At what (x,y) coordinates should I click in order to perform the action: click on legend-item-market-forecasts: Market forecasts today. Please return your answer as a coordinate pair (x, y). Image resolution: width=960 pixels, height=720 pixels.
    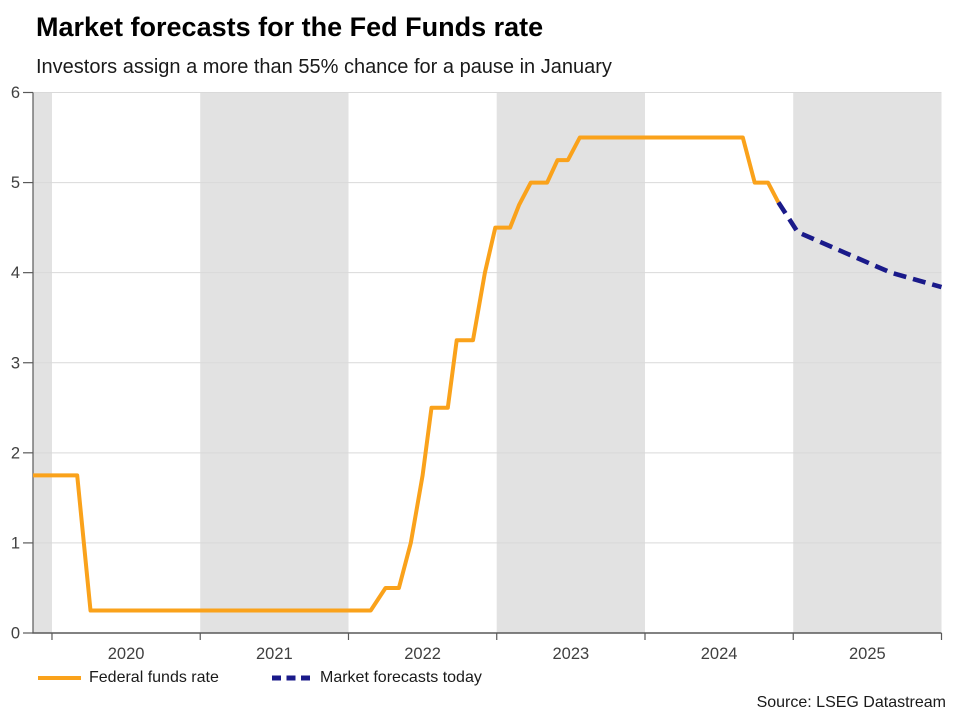
    Looking at the image, I should click on (377, 678).